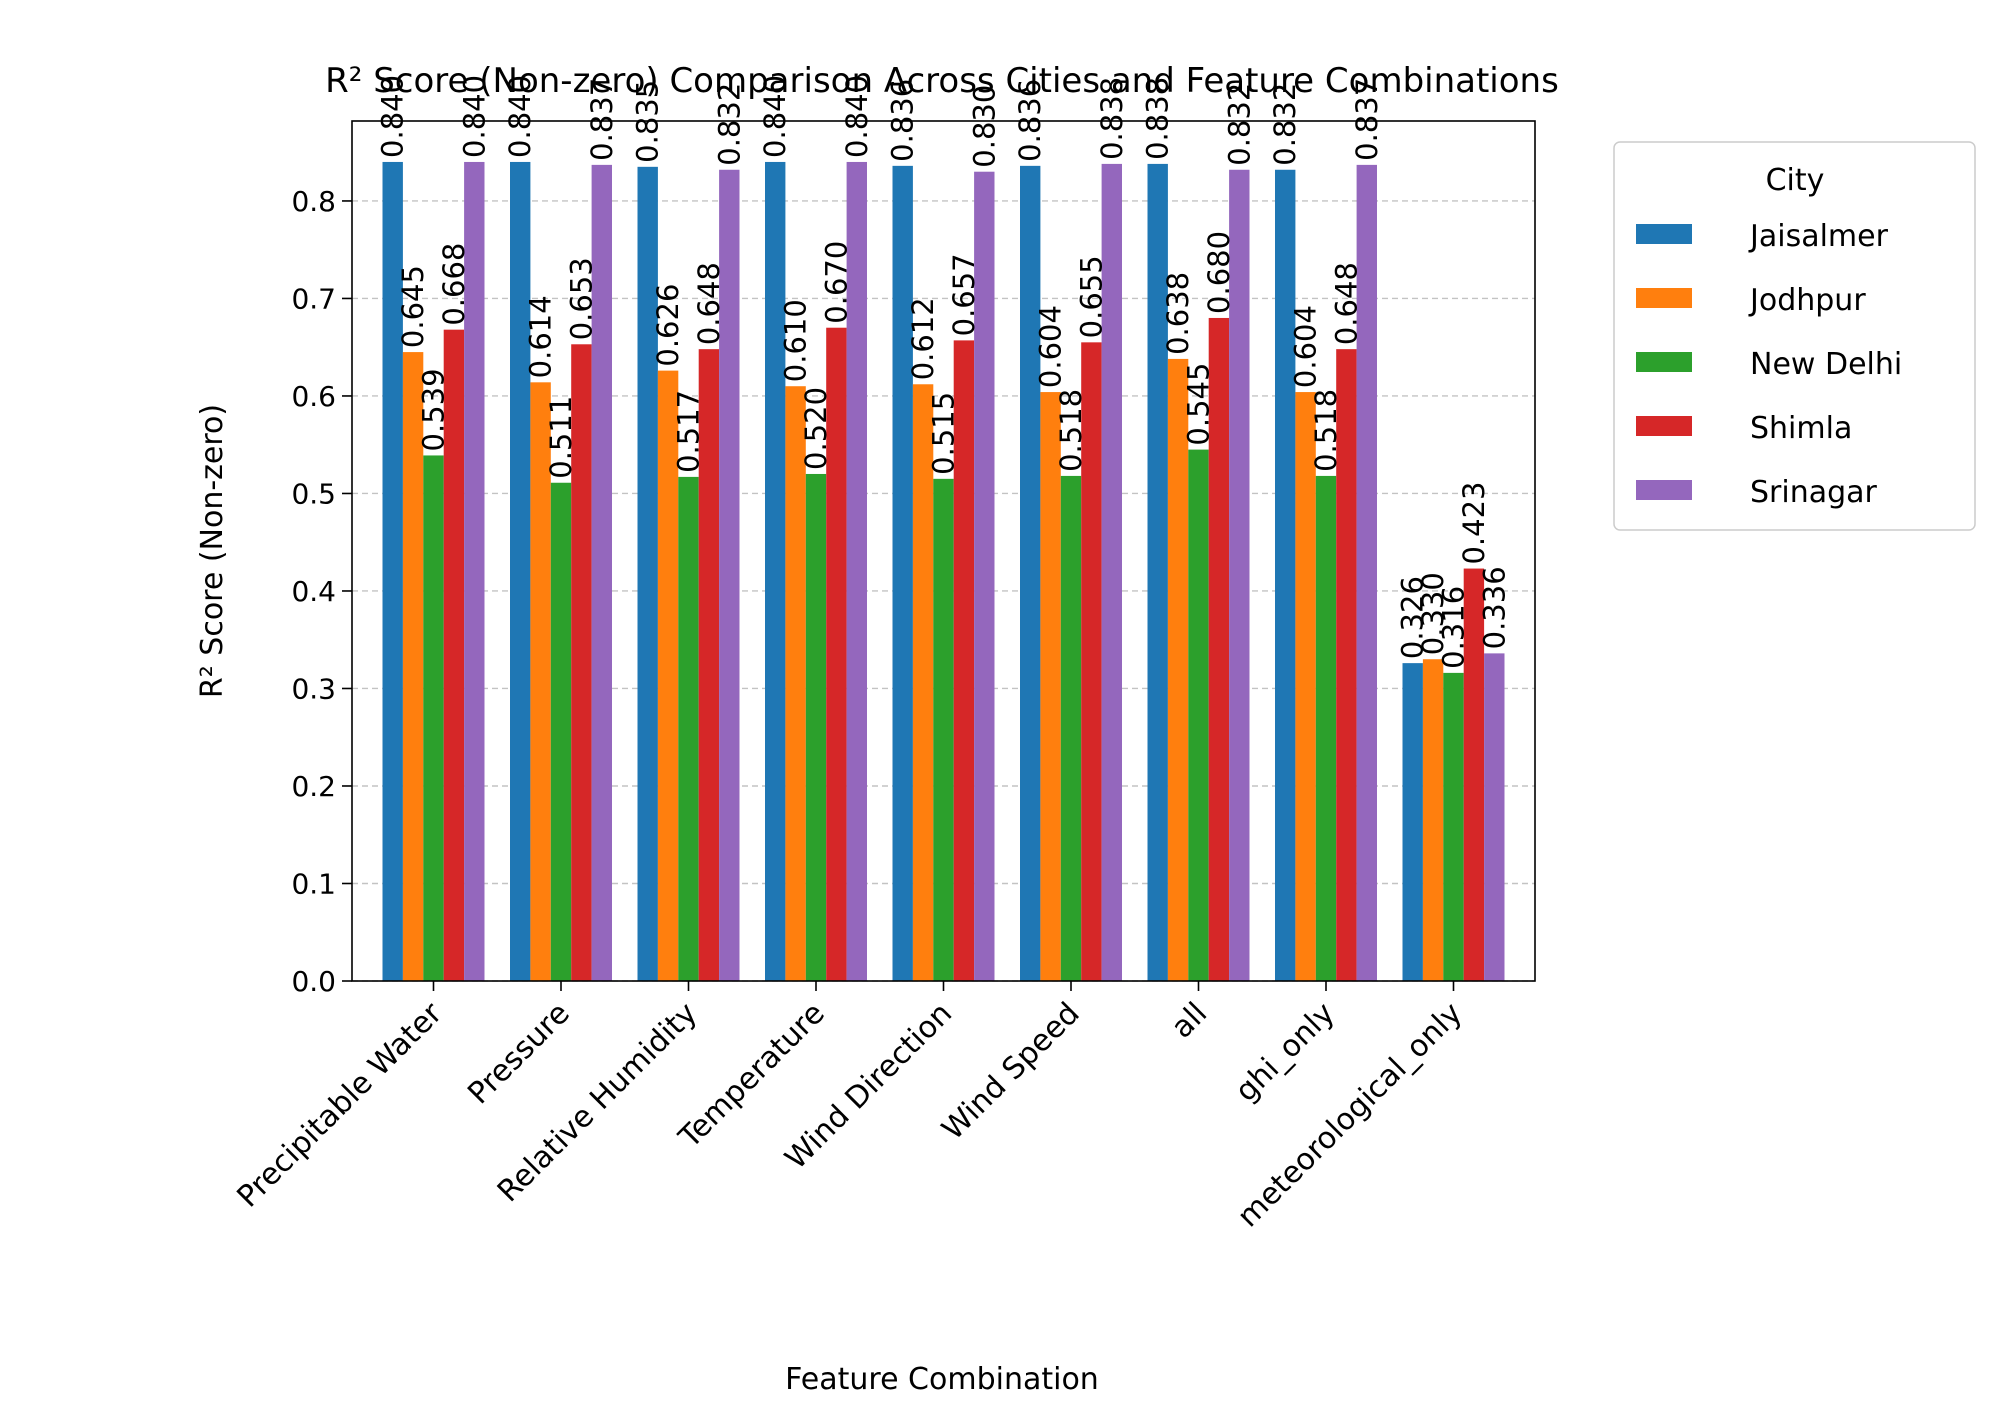 This screenshot has height=1421, width=1997. What do you see at coordinates (1010, 1071) in the screenshot?
I see `x-tick-label: Wind Speed` at bounding box center [1010, 1071].